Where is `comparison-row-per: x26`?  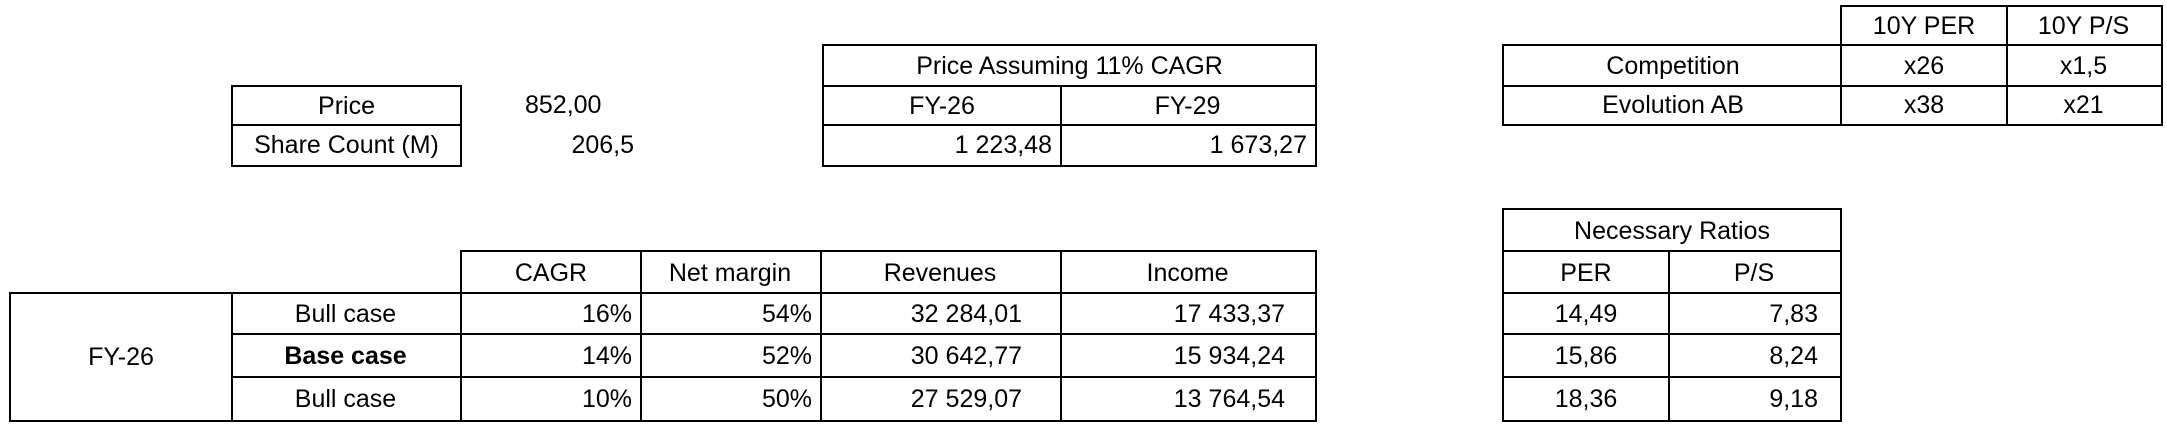
comparison-row-per: x26 is located at coordinates (1924, 65).